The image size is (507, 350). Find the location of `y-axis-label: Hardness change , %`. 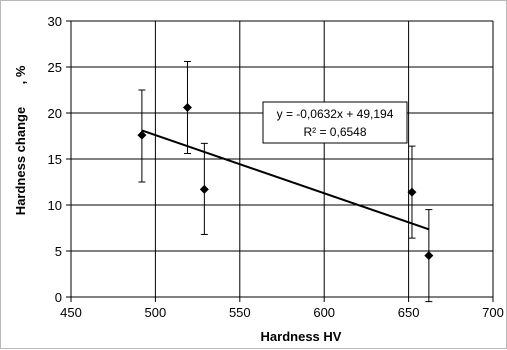

y-axis-label: Hardness change , % is located at coordinates (20, 140).